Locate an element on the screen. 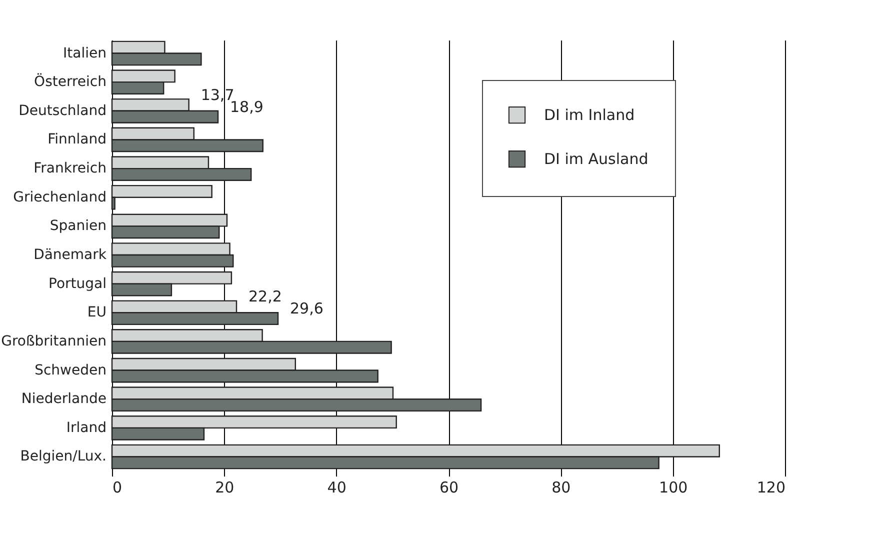 The width and height of the screenshot is (896, 537). y-tick-label: Frankreich is located at coordinates (70, 168).